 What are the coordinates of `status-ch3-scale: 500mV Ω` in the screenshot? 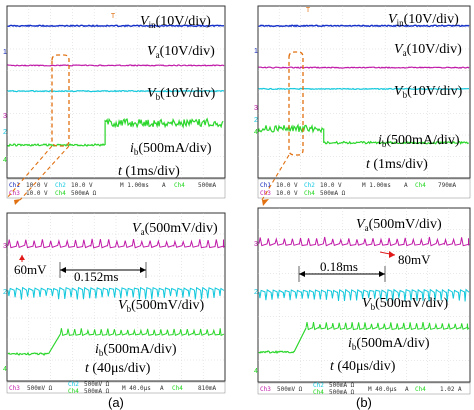 It's located at (40, 388).